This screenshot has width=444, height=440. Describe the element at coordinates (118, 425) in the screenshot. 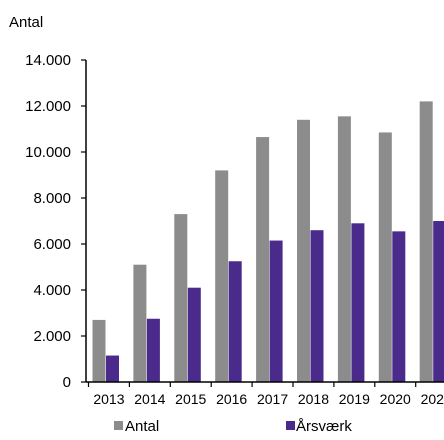

I see `legend-swatch-antal` at that location.